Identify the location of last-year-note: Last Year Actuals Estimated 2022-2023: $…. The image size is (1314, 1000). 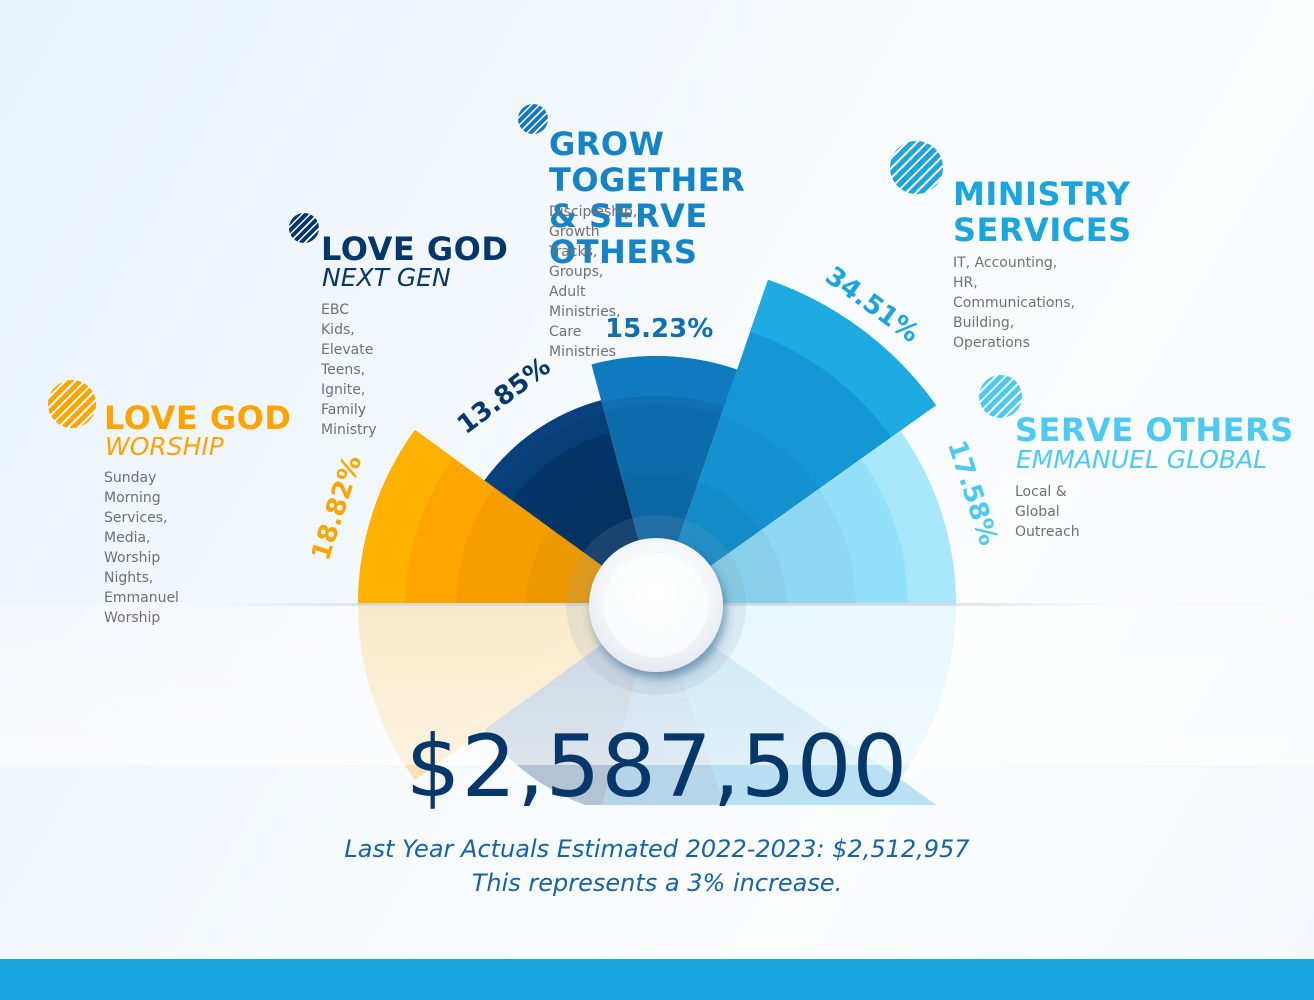
(657, 849).